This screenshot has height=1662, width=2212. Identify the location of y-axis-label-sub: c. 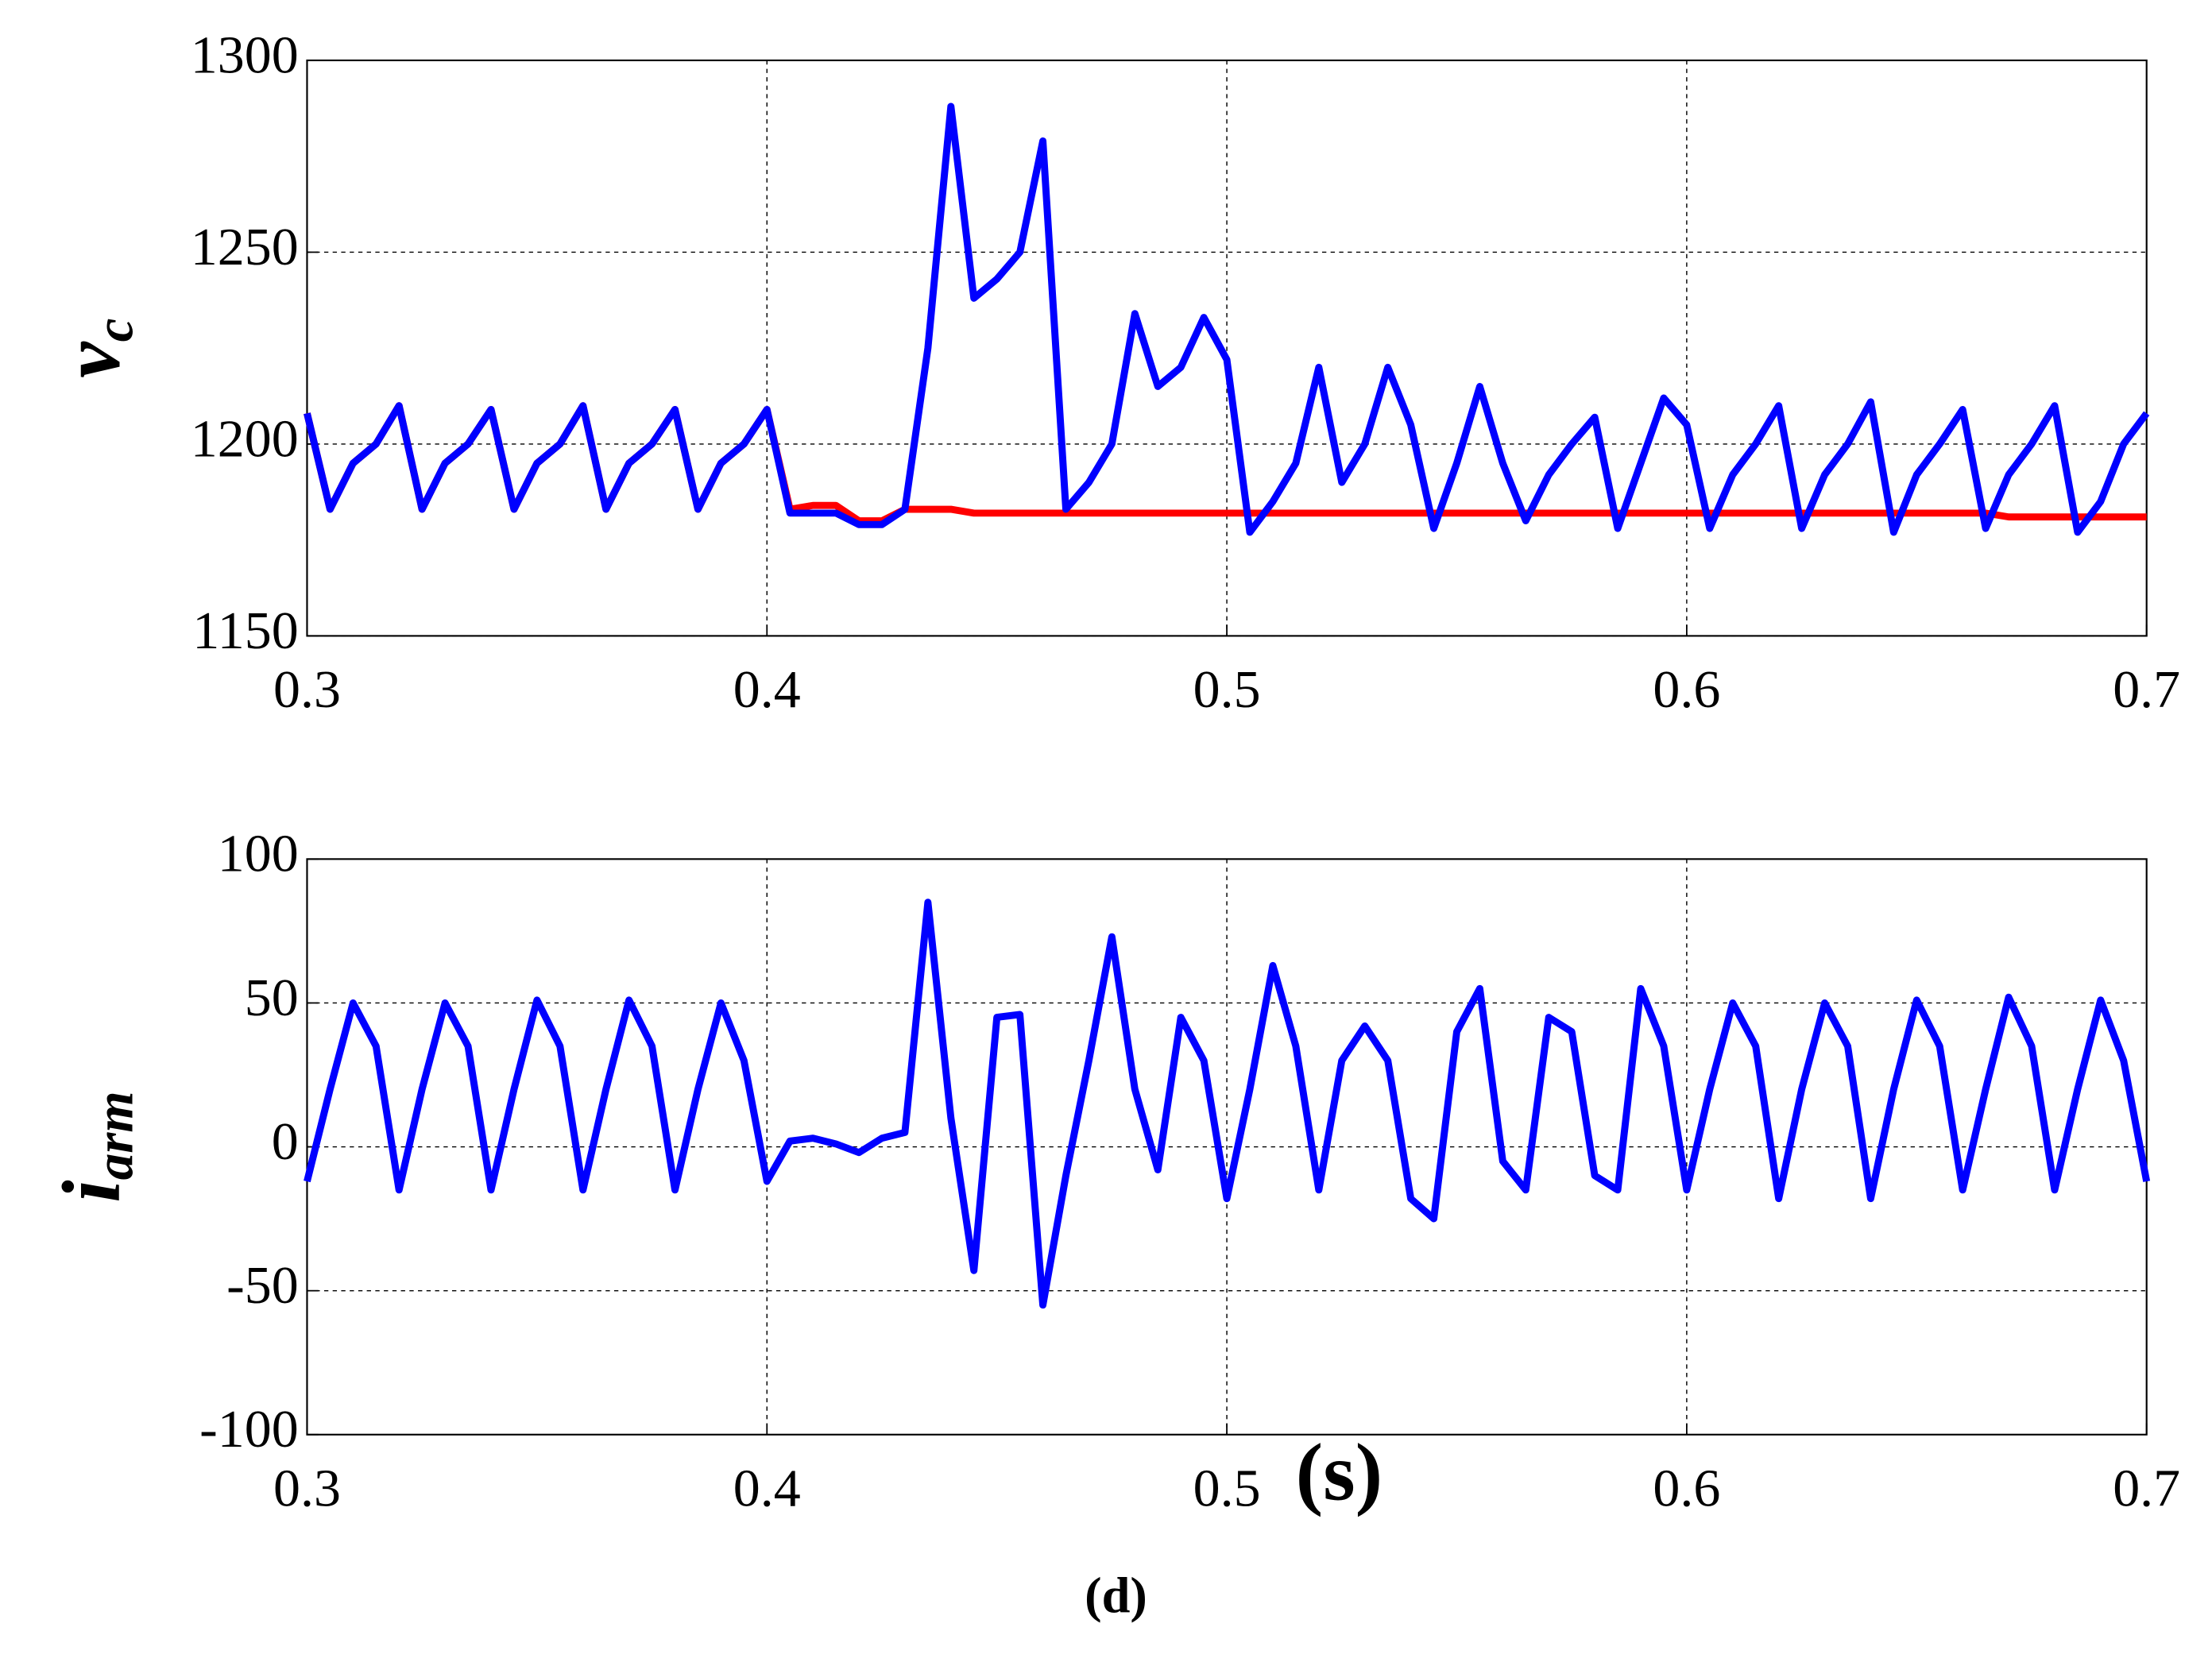
(114, 330).